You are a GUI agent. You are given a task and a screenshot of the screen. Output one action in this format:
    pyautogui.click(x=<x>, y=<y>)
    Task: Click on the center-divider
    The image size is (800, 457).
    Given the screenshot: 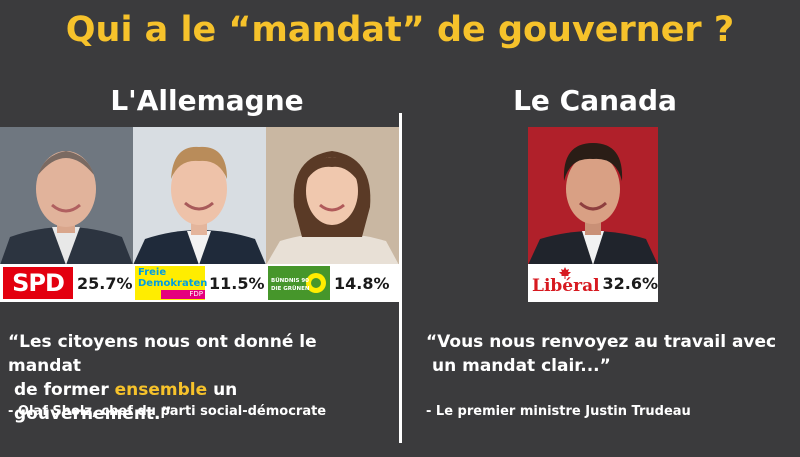 What is the action you would take?
    pyautogui.click(x=400, y=278)
    